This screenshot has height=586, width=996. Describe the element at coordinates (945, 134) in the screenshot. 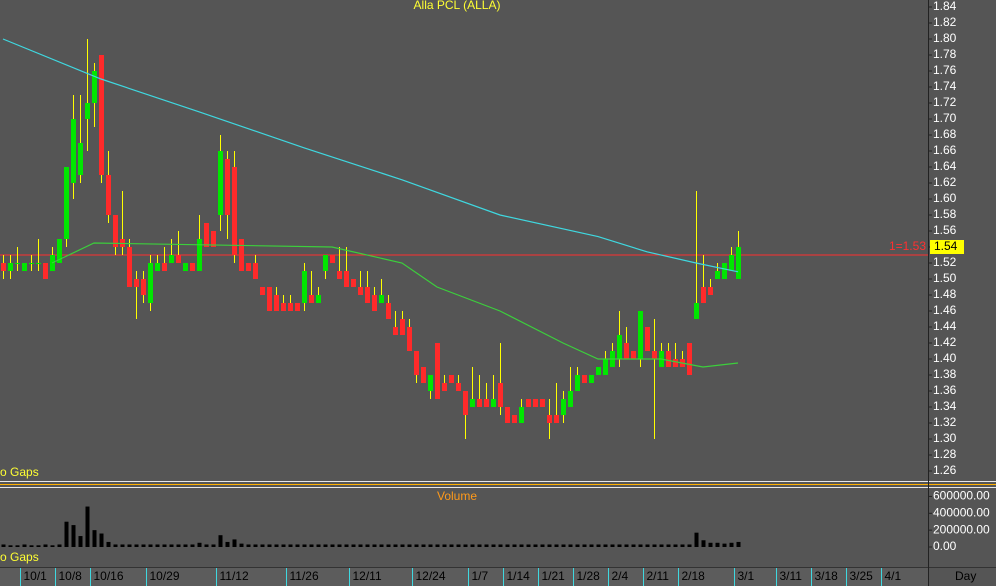

I see `y-tick-label: 1.68` at that location.